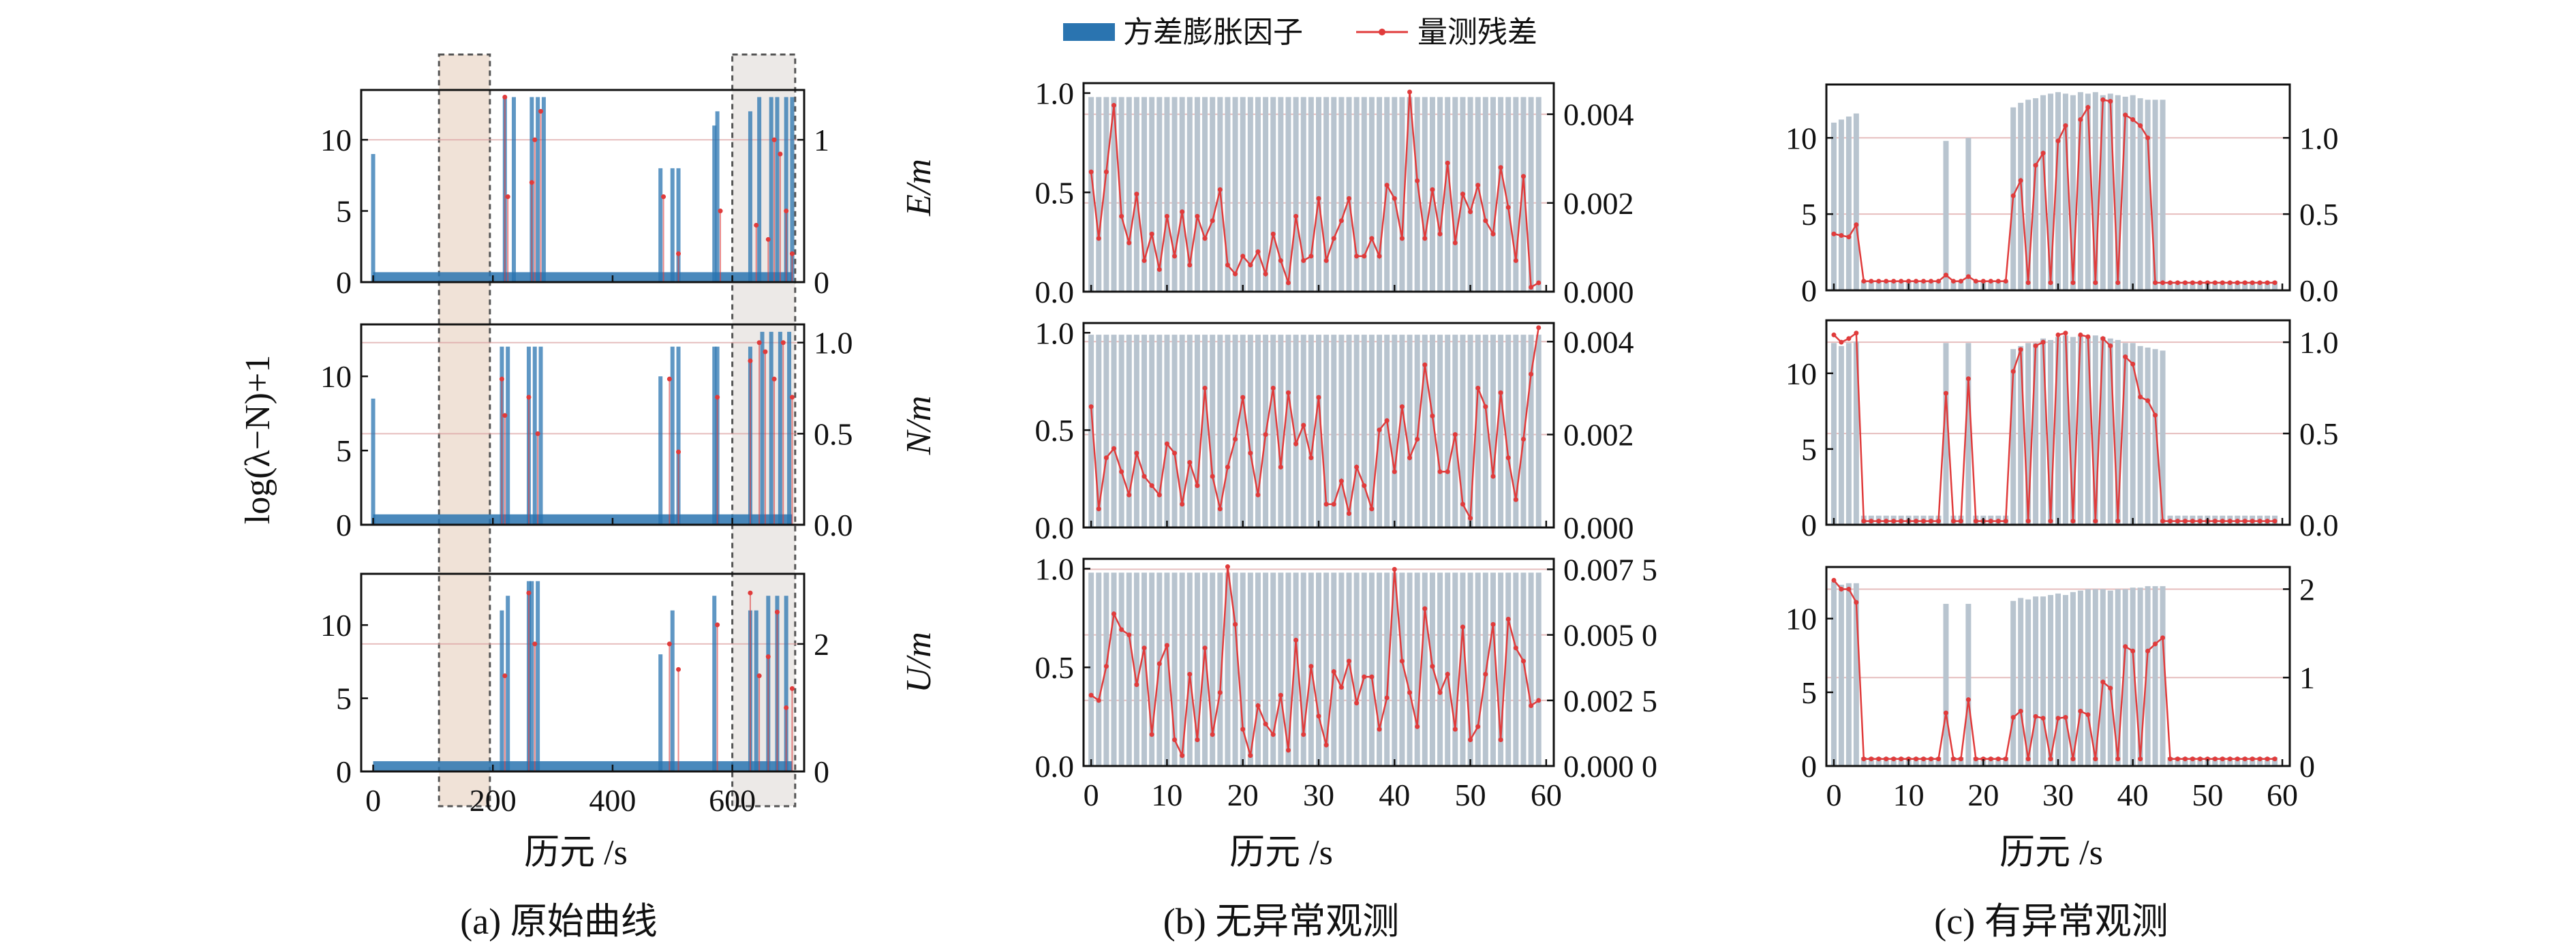 This screenshot has width=2576, height=950. I want to click on legend-vif-label: 方差膨胀因子, so click(1213, 32).